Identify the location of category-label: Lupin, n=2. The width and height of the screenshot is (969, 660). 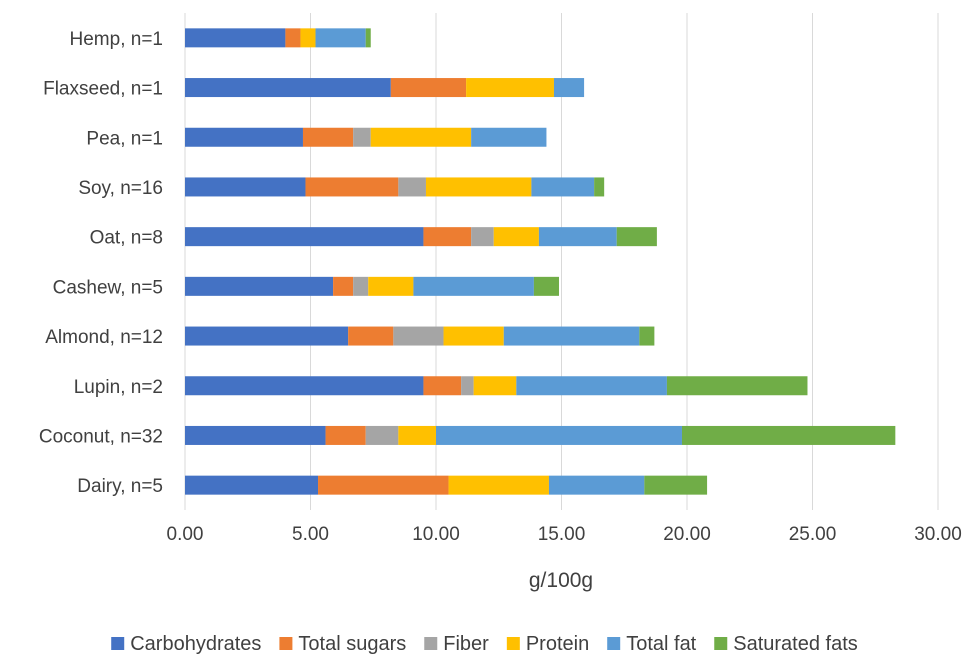
(118, 387).